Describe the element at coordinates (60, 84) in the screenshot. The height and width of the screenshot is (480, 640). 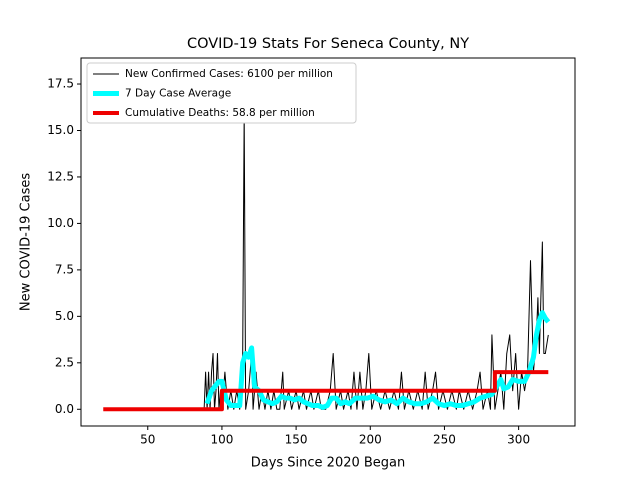
I see `y-tick-label: 17.5` at that location.